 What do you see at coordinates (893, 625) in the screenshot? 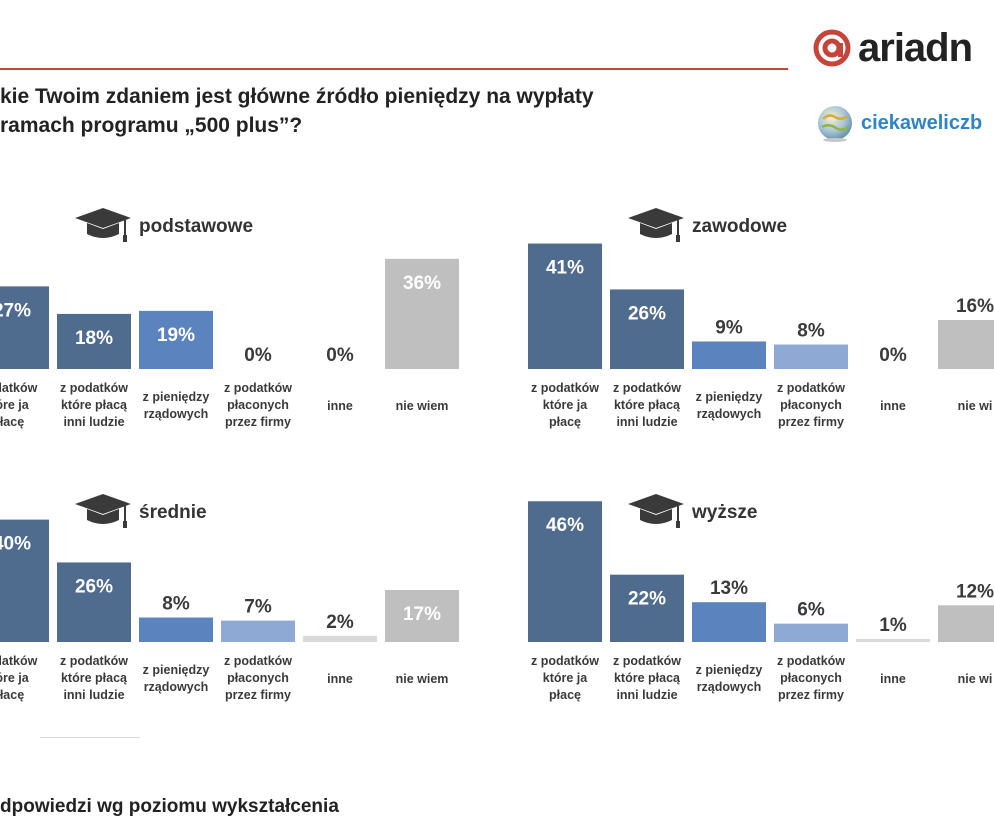
I see `data-label: 1%` at bounding box center [893, 625].